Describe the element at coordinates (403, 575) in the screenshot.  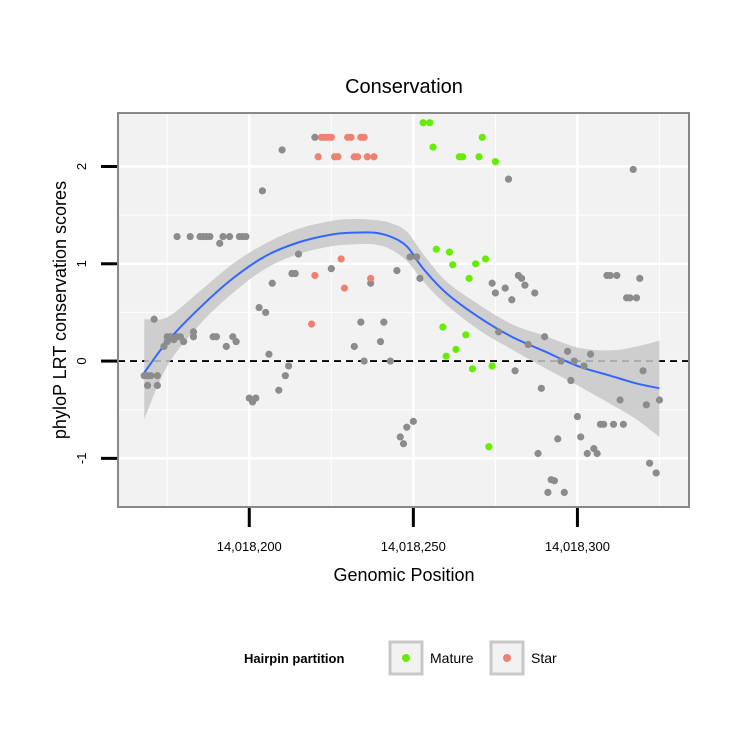
I see `x-axis-title: Genomic Position` at that location.